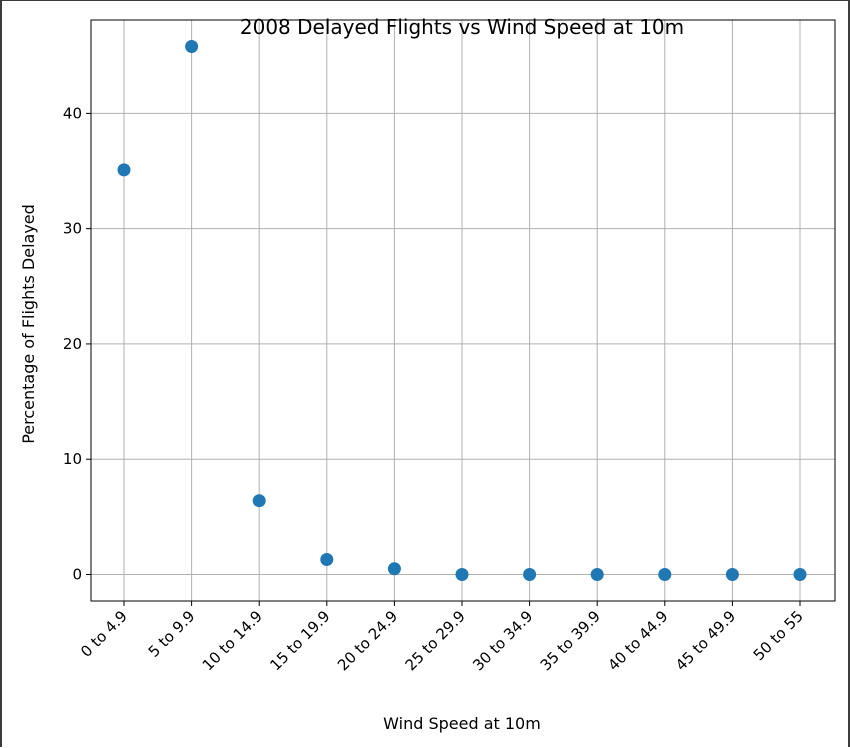 The height and width of the screenshot is (748, 850). What do you see at coordinates (72, 459) in the screenshot?
I see `y-tick-label: 10` at bounding box center [72, 459].